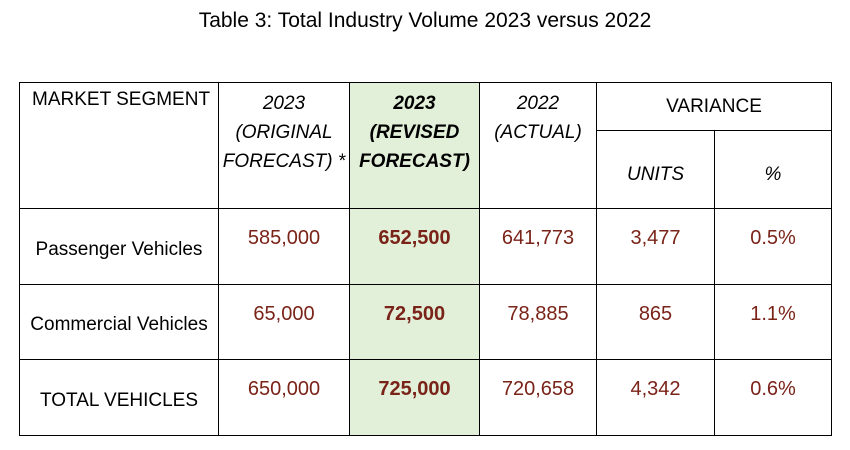  I want to click on cell-revised-forecast: 72,500, so click(414, 322).